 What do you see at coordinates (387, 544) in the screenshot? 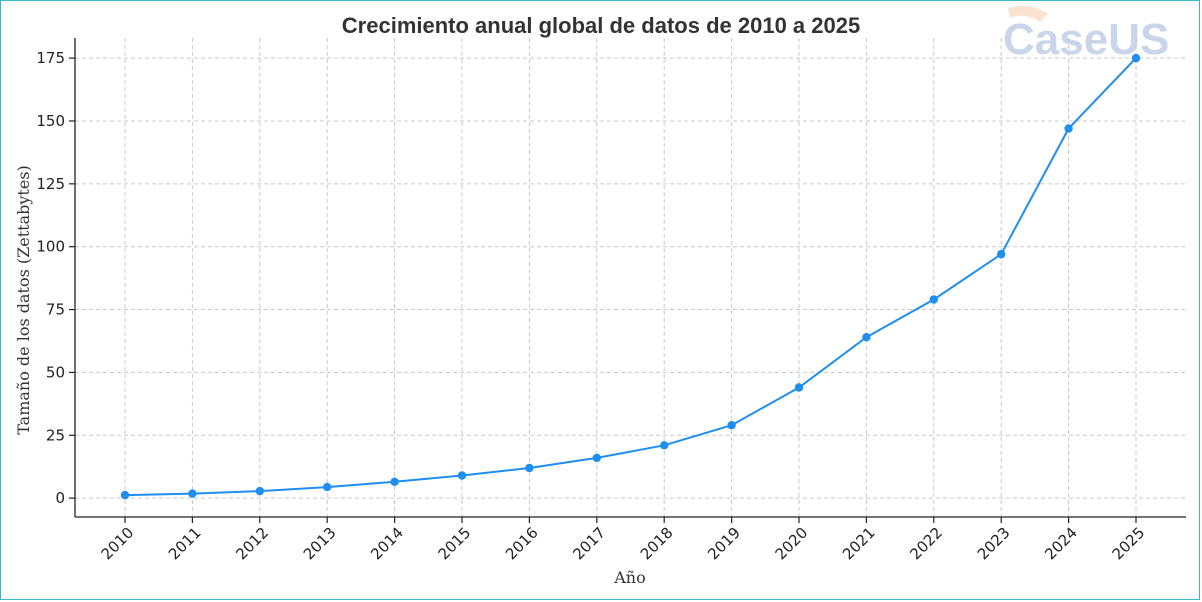
I see `x-tick-label: 2014` at bounding box center [387, 544].